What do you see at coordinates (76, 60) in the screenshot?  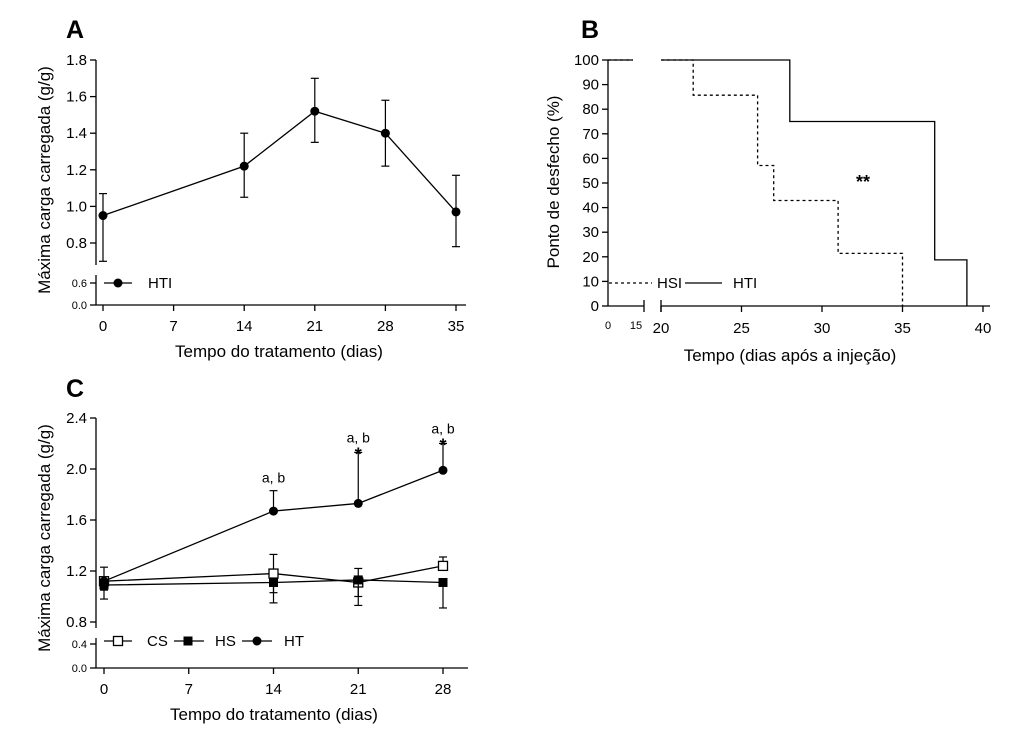 I see `panel-a-y-tick-label: 1.8` at bounding box center [76, 60].